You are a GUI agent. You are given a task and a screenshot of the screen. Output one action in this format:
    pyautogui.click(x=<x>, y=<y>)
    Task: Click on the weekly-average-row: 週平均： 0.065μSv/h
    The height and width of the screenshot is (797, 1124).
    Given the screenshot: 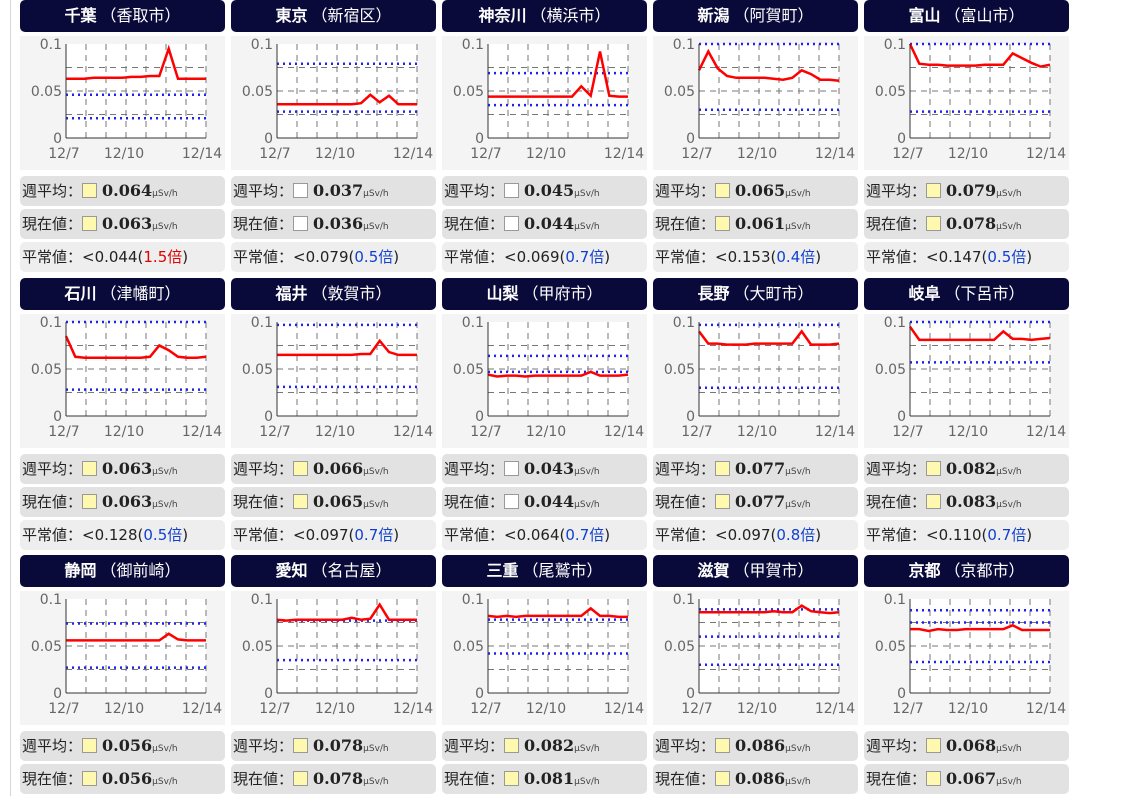 What is the action you would take?
    pyautogui.click(x=755, y=191)
    